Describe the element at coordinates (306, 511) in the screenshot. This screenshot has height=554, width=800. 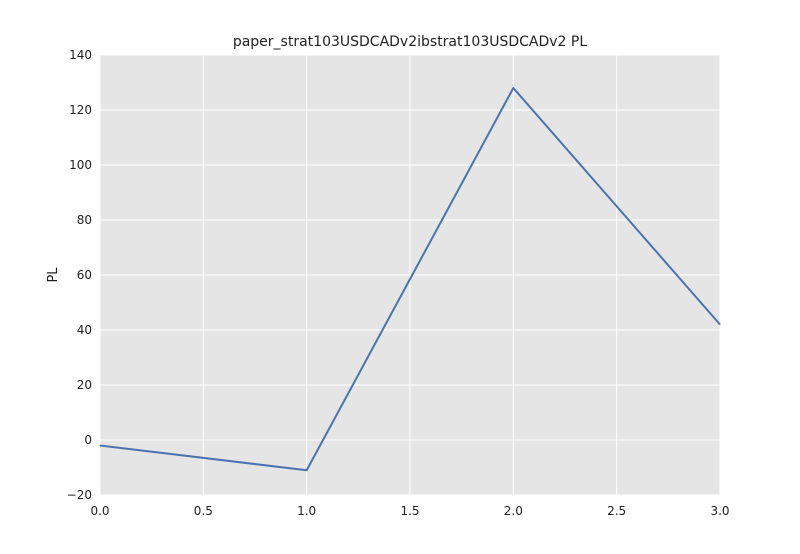
I see `x-tick-label: 1.0` at that location.